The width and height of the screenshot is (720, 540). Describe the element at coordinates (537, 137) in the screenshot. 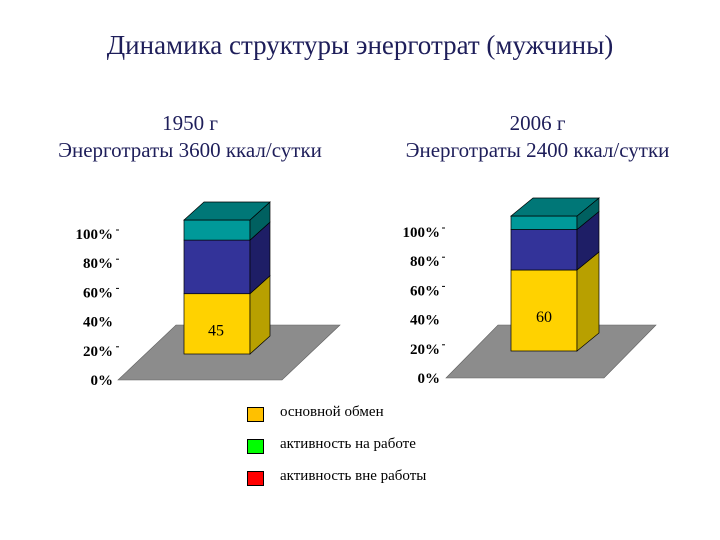

I see `chart-header-2006: 2006 г Энерготраты 2400 ккал/сутки` at that location.